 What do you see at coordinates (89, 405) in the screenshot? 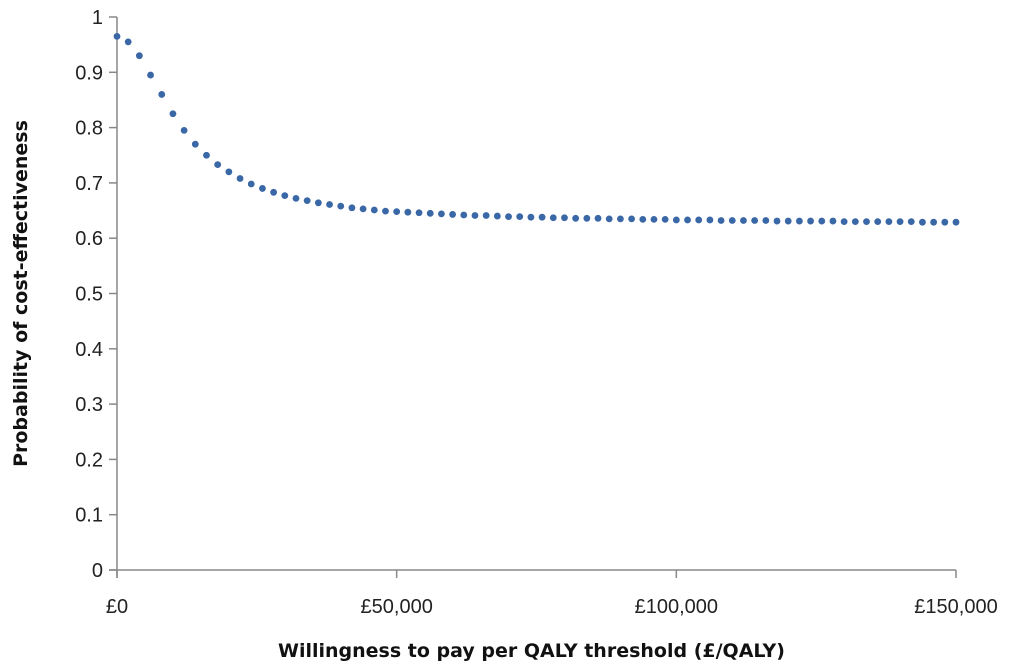
I see `y-tick-label: 0.3` at bounding box center [89, 405].